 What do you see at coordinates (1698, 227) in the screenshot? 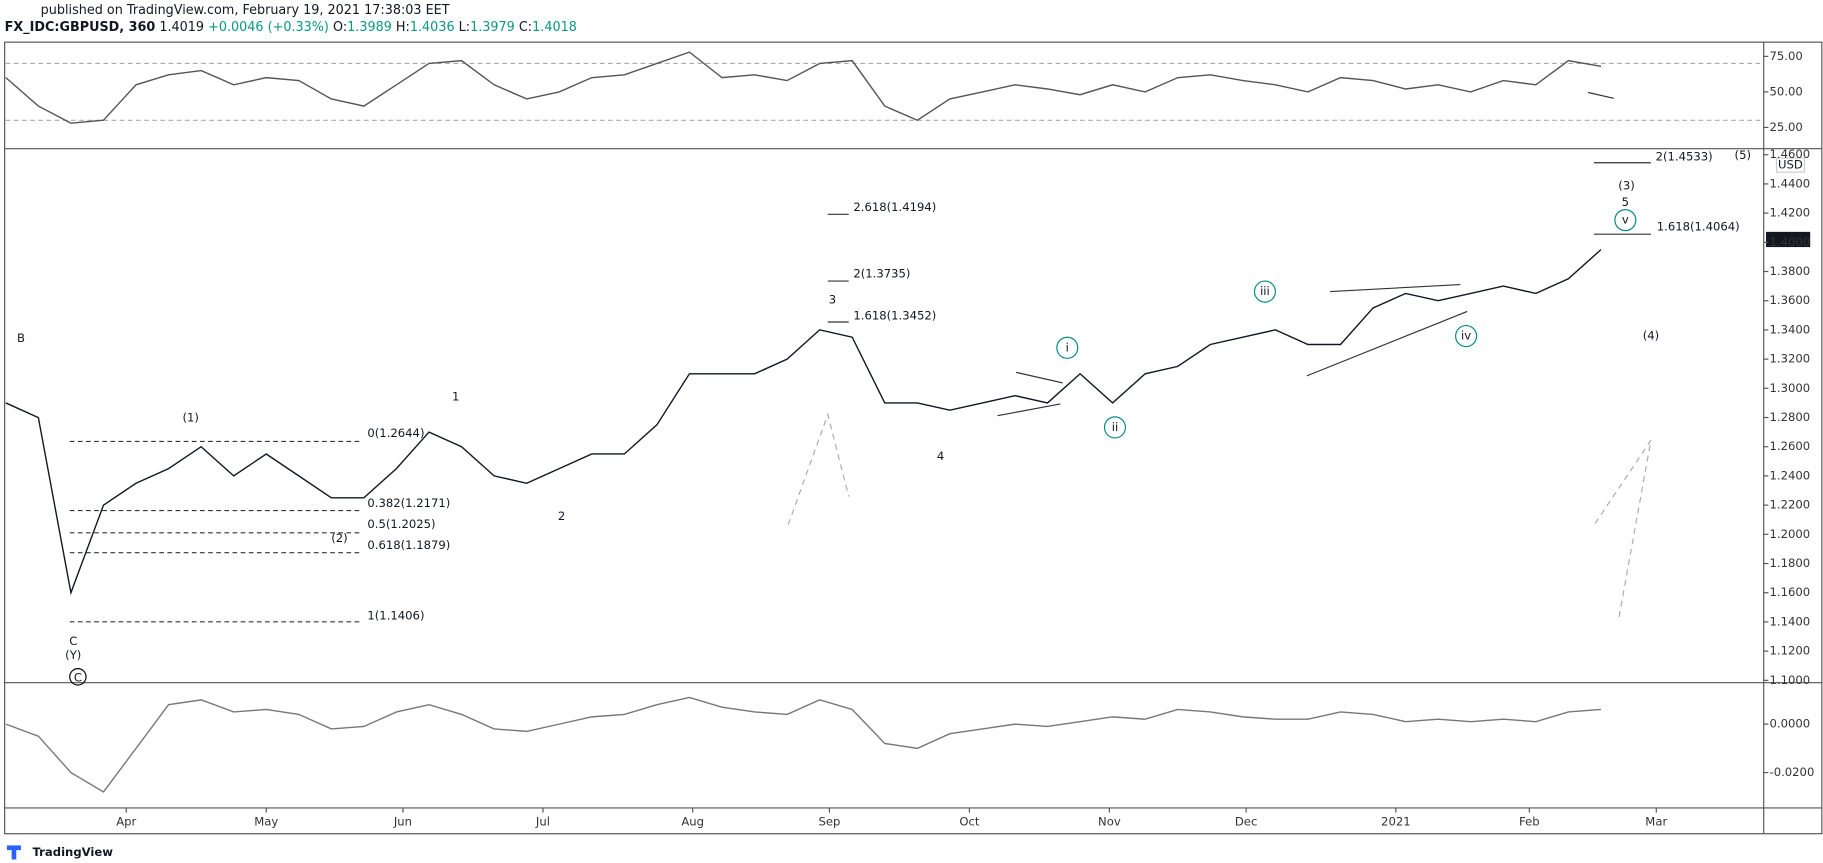
I see `fib-label: 1.618(1.4064)` at bounding box center [1698, 227].